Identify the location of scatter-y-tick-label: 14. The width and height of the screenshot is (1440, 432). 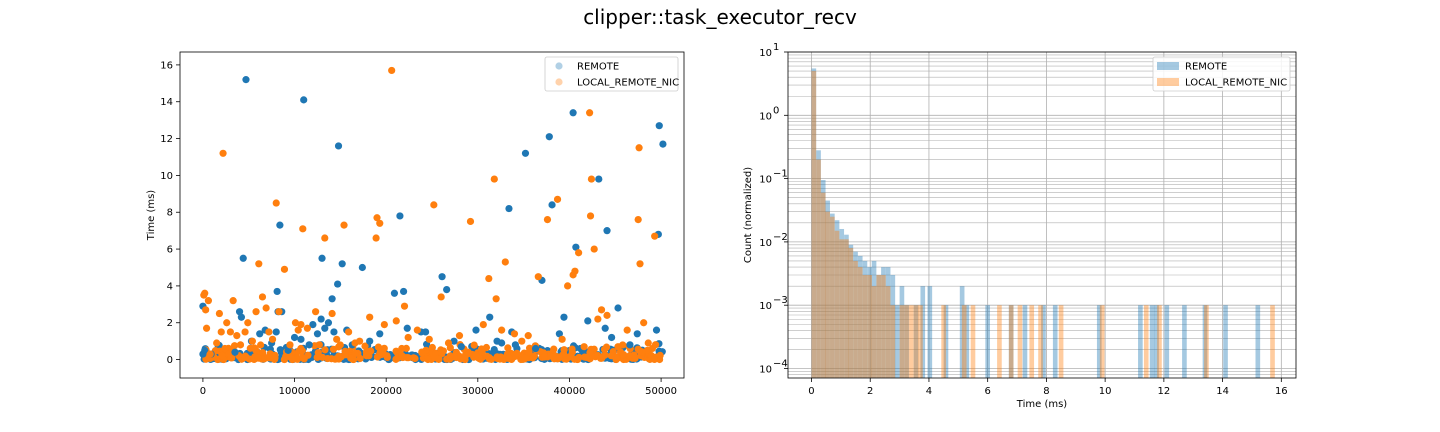
(166, 102).